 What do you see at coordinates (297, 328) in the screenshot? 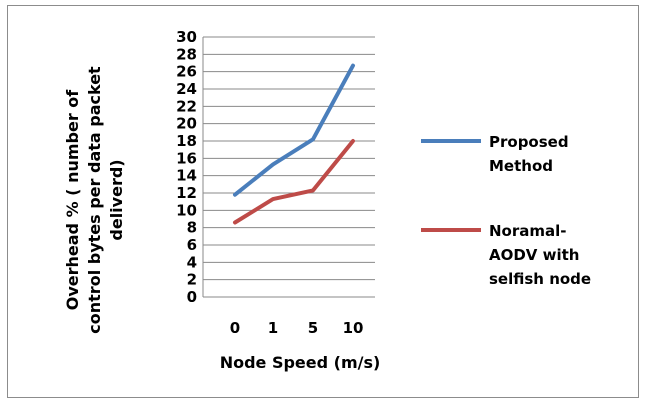
I see `x-tick-labels: 0 1 5 10` at bounding box center [297, 328].